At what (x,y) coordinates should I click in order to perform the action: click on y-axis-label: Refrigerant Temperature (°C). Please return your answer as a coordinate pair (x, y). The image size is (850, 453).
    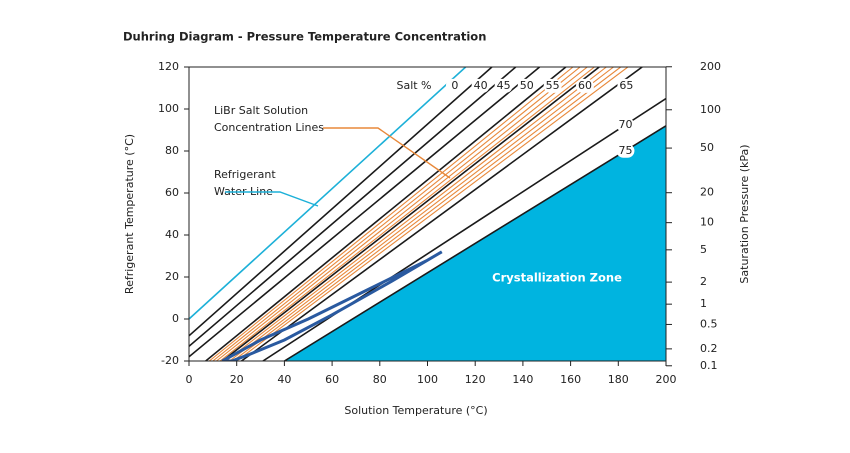
    Looking at the image, I should click on (129, 214).